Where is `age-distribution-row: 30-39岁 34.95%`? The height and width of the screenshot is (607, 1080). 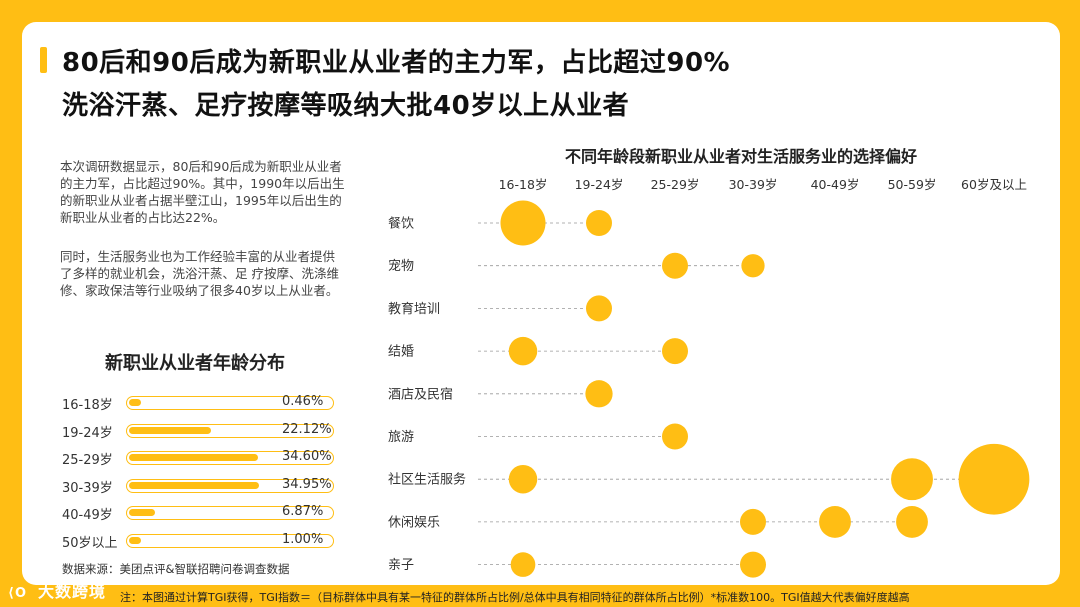 age-distribution-row: 30-39岁 34.95% is located at coordinates (202, 486).